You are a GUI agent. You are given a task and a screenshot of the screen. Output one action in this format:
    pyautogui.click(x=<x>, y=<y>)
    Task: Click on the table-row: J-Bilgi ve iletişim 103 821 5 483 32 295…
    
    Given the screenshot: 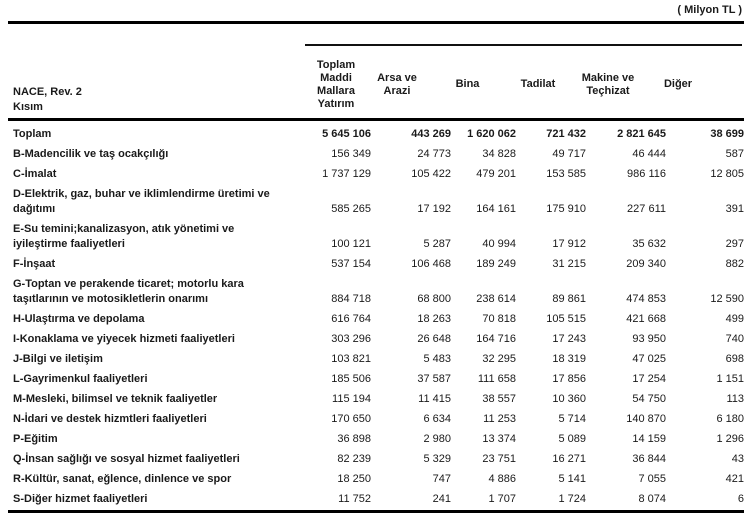 What is the action you would take?
    pyautogui.click(x=376, y=360)
    